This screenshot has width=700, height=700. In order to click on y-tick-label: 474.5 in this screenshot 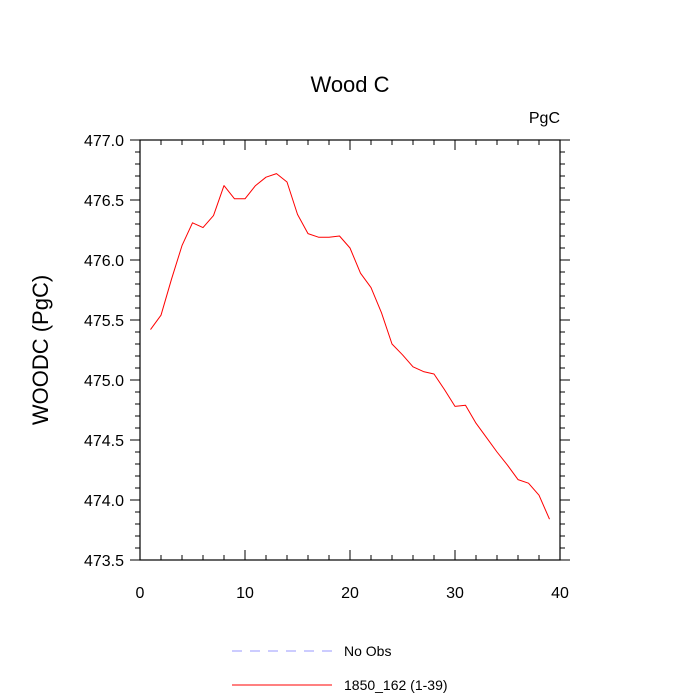, I will do `click(104, 441)`.